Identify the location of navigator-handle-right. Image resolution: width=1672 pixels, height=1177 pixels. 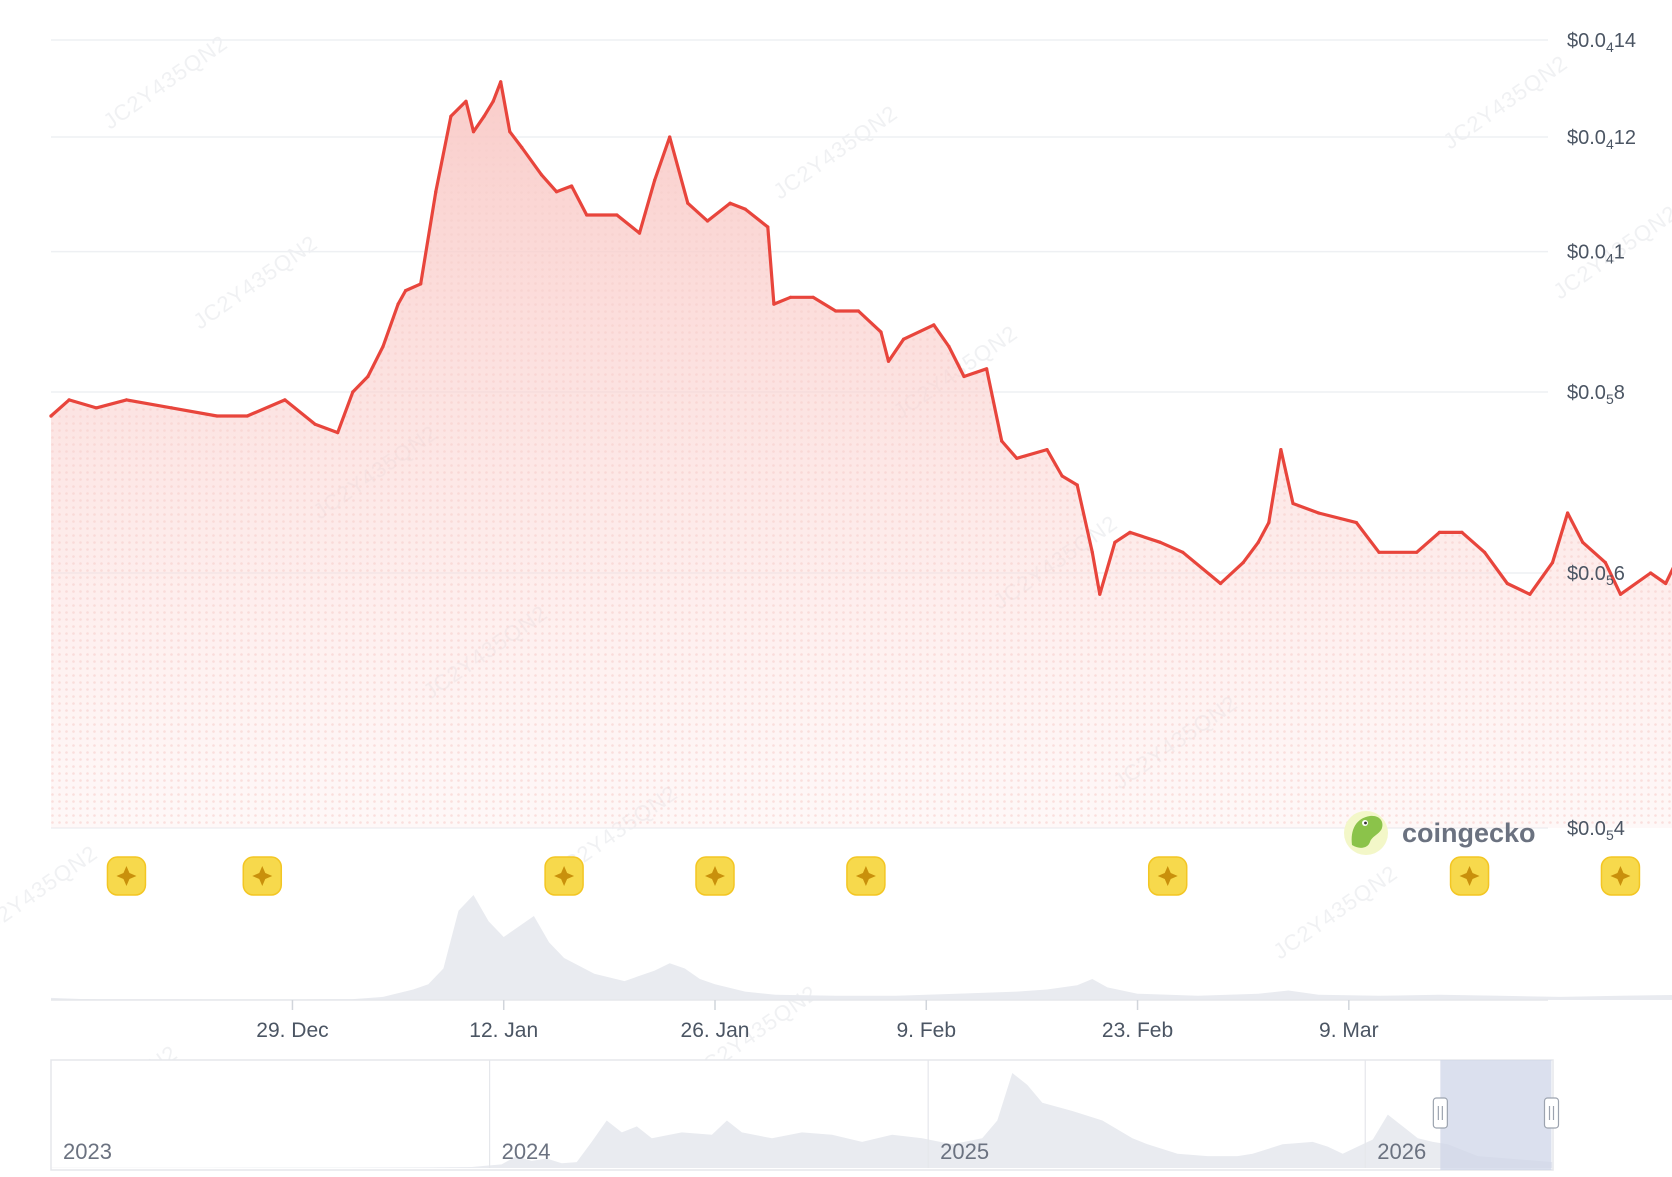
(1551, 1113).